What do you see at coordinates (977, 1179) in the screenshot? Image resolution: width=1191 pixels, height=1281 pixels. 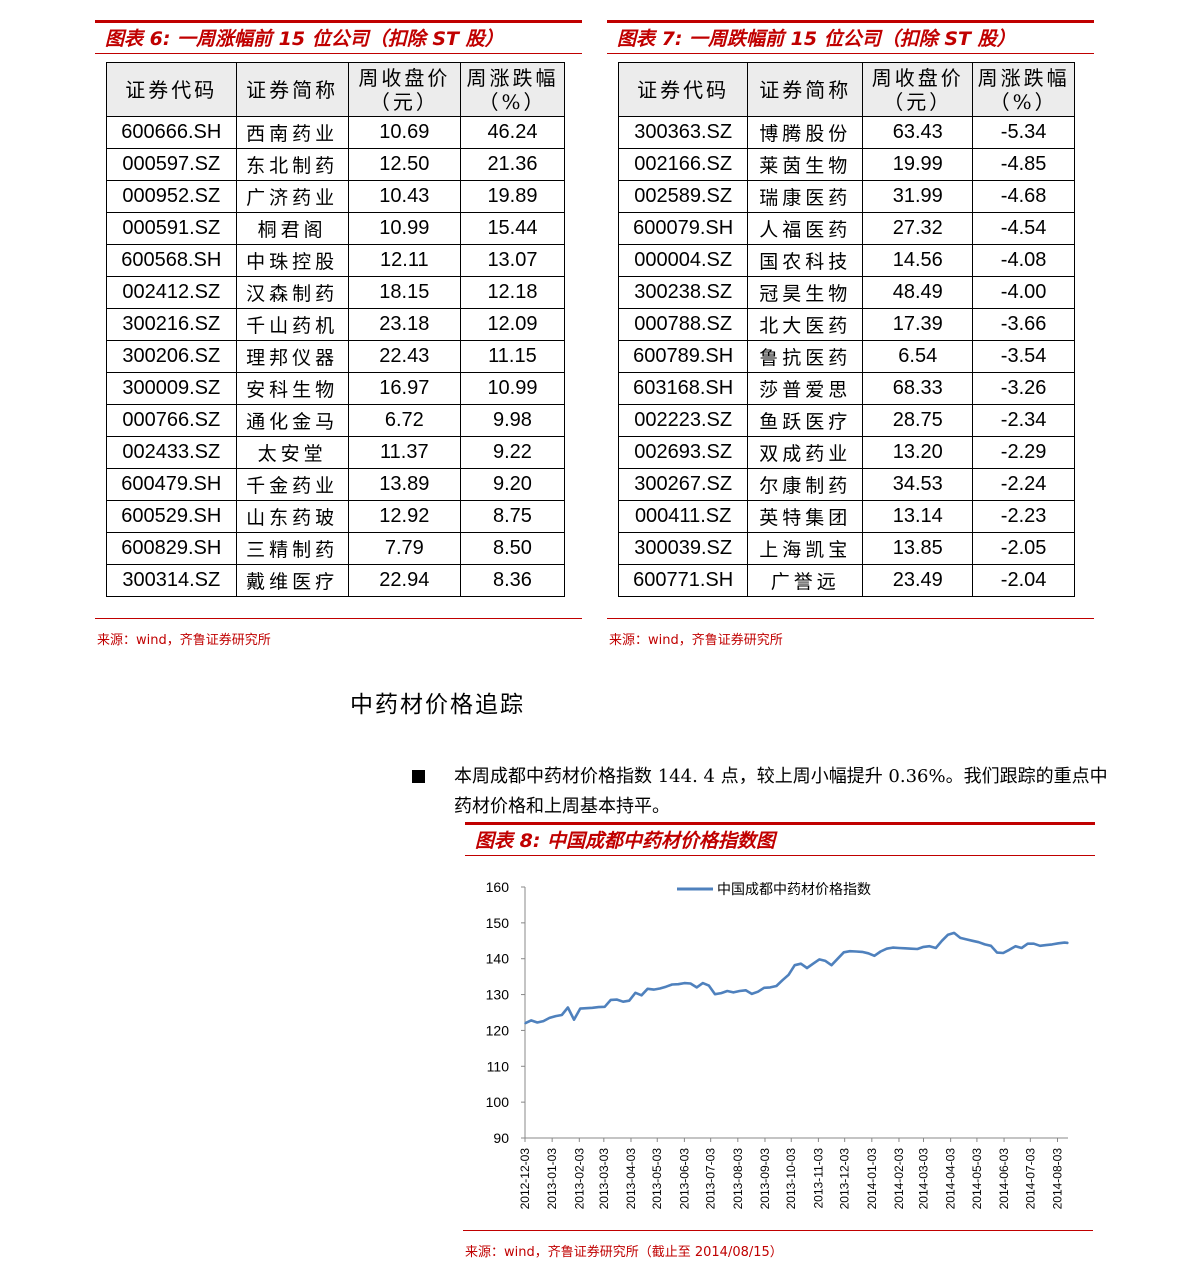 I see `x-tick-label: 2014-05-03` at bounding box center [977, 1179].